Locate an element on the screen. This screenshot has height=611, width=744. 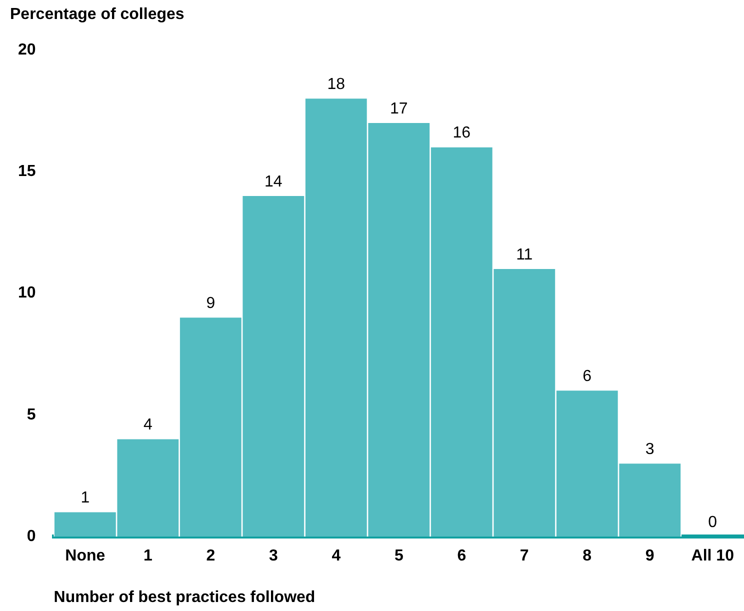
data-label: 0 is located at coordinates (713, 523).